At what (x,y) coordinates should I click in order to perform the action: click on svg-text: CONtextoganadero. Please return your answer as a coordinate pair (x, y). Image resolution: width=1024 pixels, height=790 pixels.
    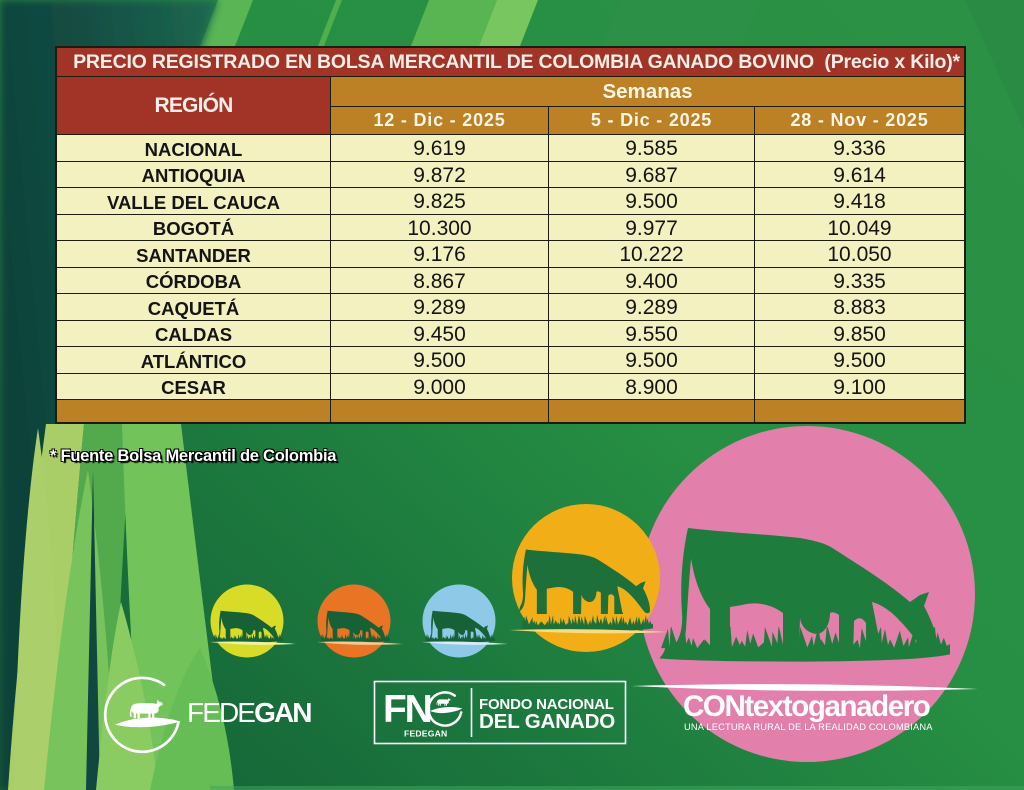
    Looking at the image, I should click on (806, 706).